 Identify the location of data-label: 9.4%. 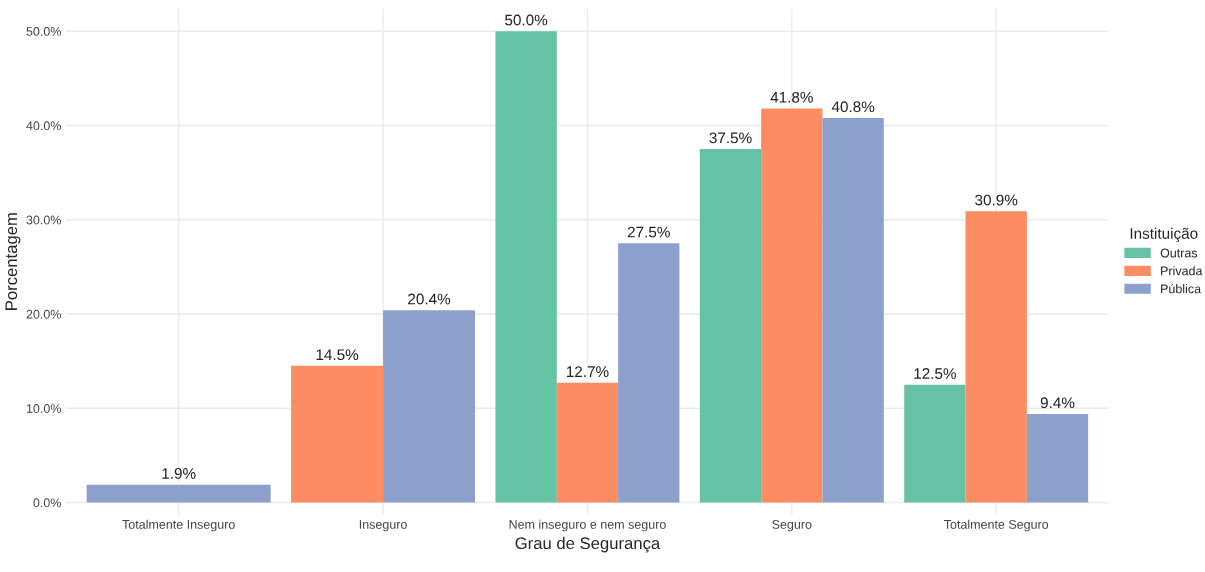
(1057, 403).